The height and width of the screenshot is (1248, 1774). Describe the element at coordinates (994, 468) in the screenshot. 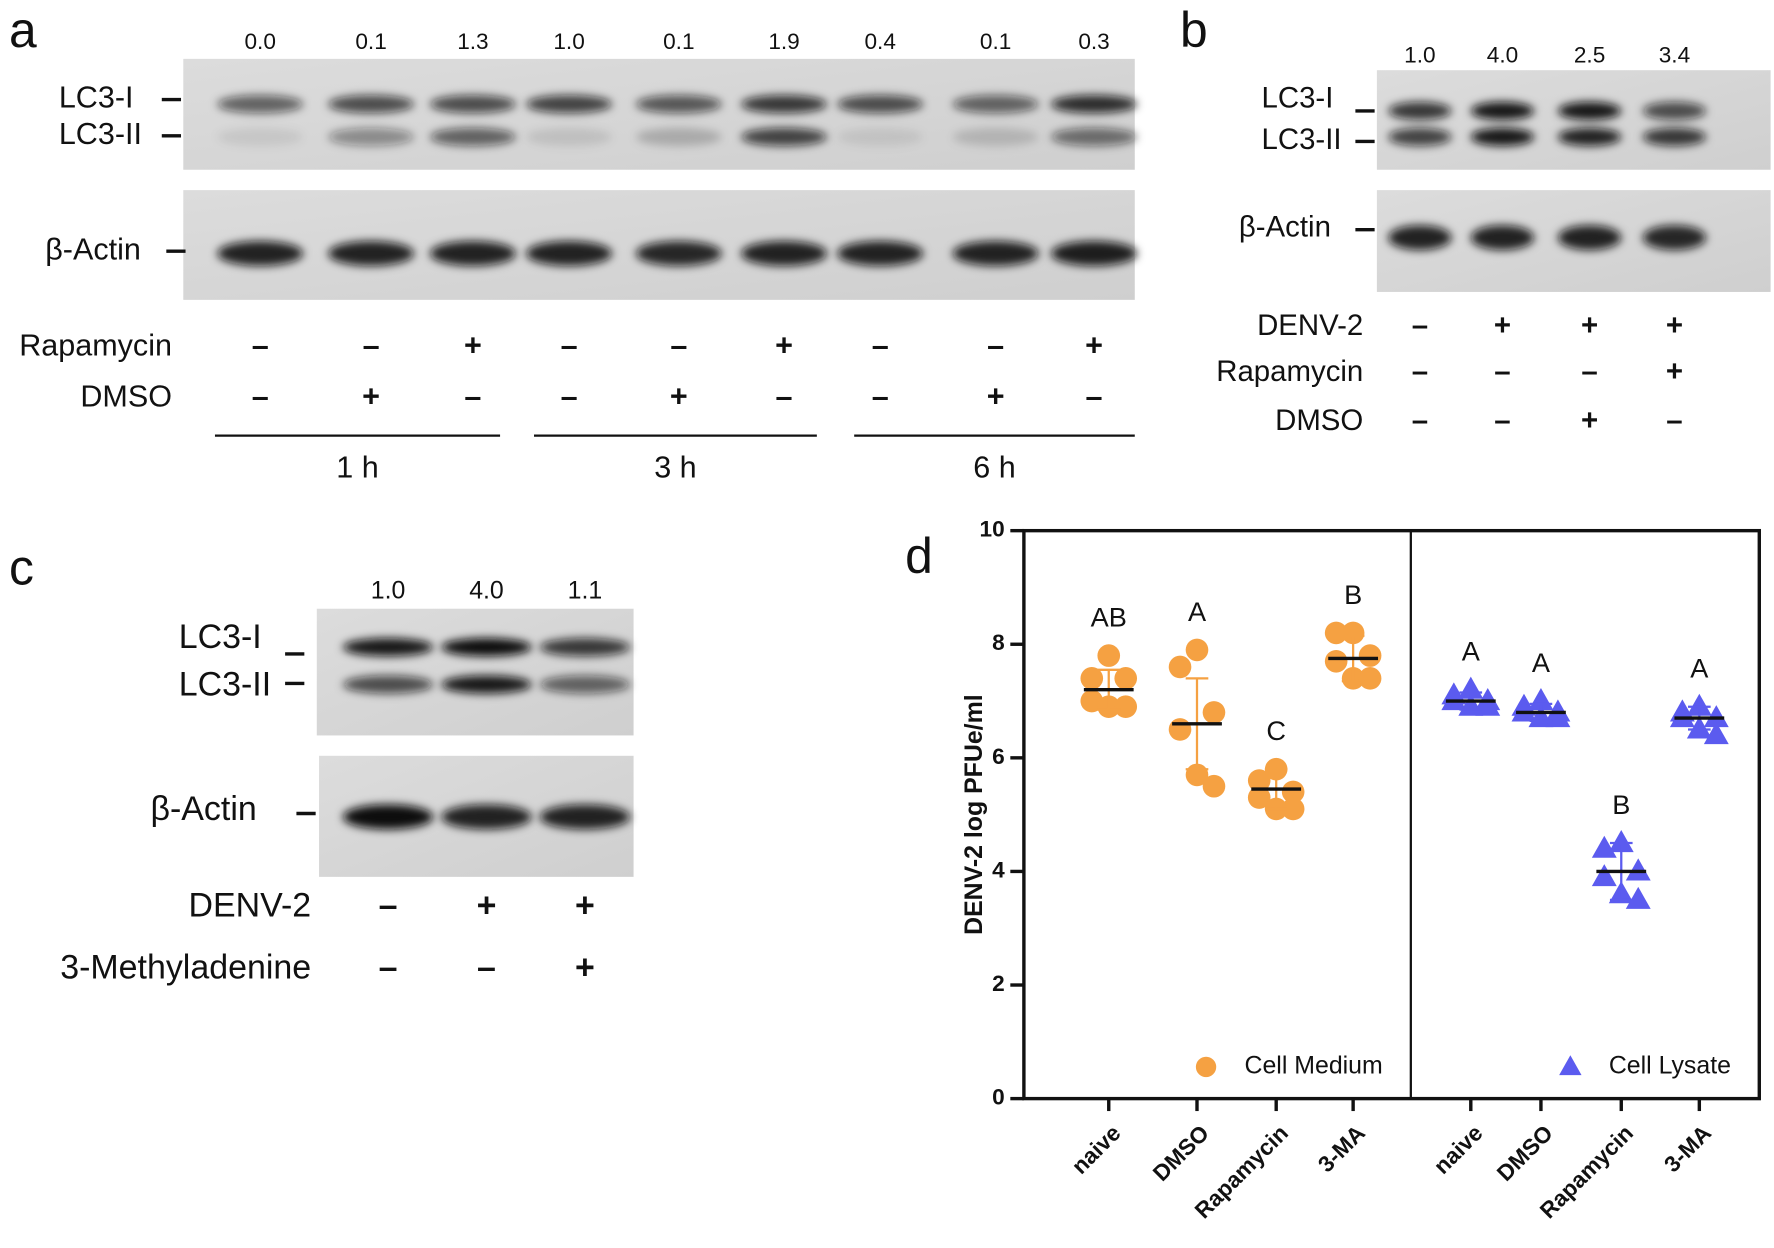

I see `group-label: 6 h` at that location.